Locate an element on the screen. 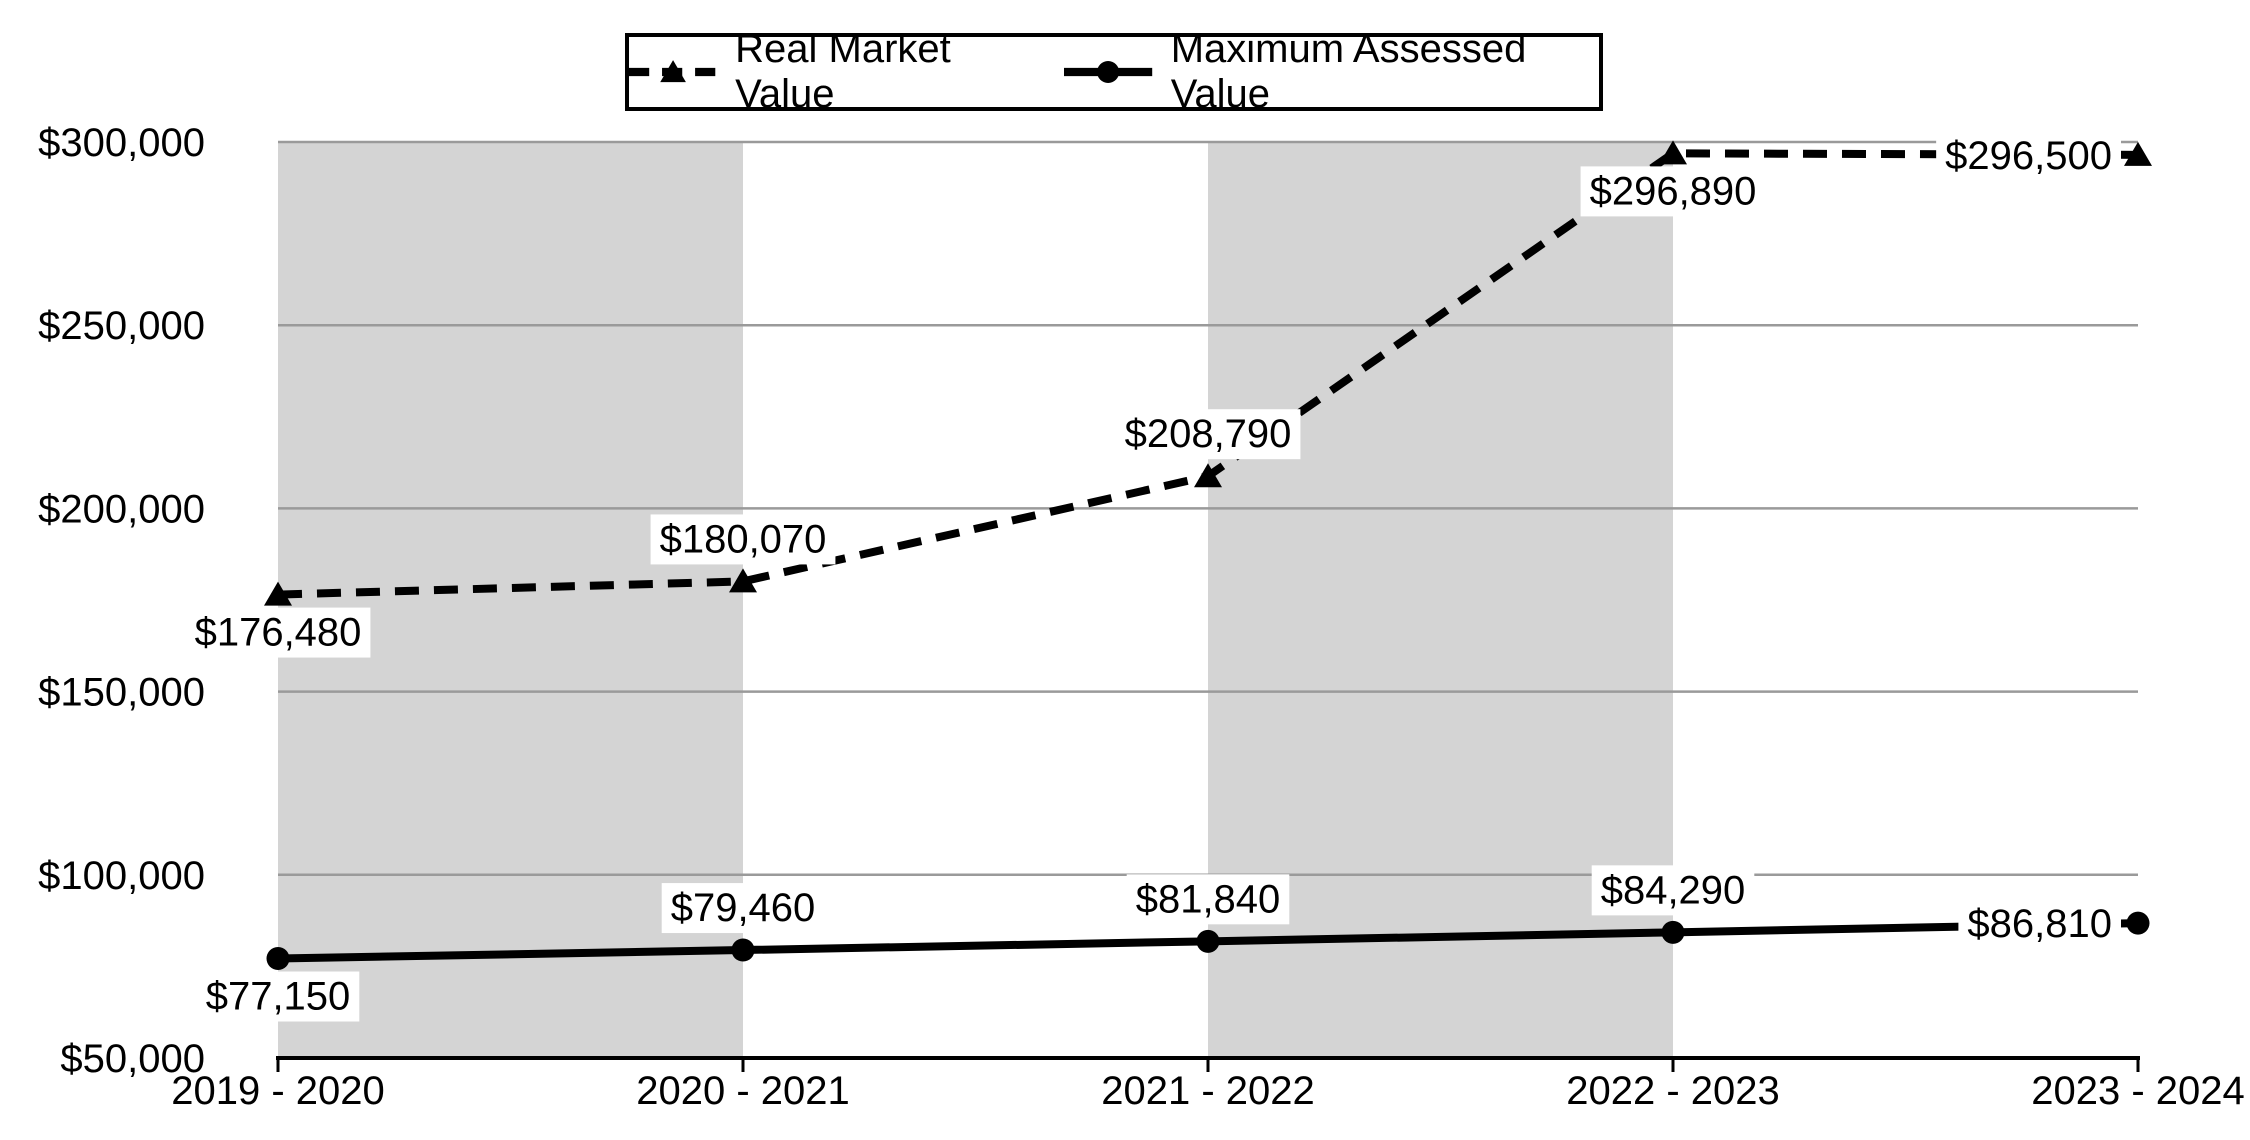  legend: Real Market Value Maximum Assessed Value is located at coordinates (1114, 71).